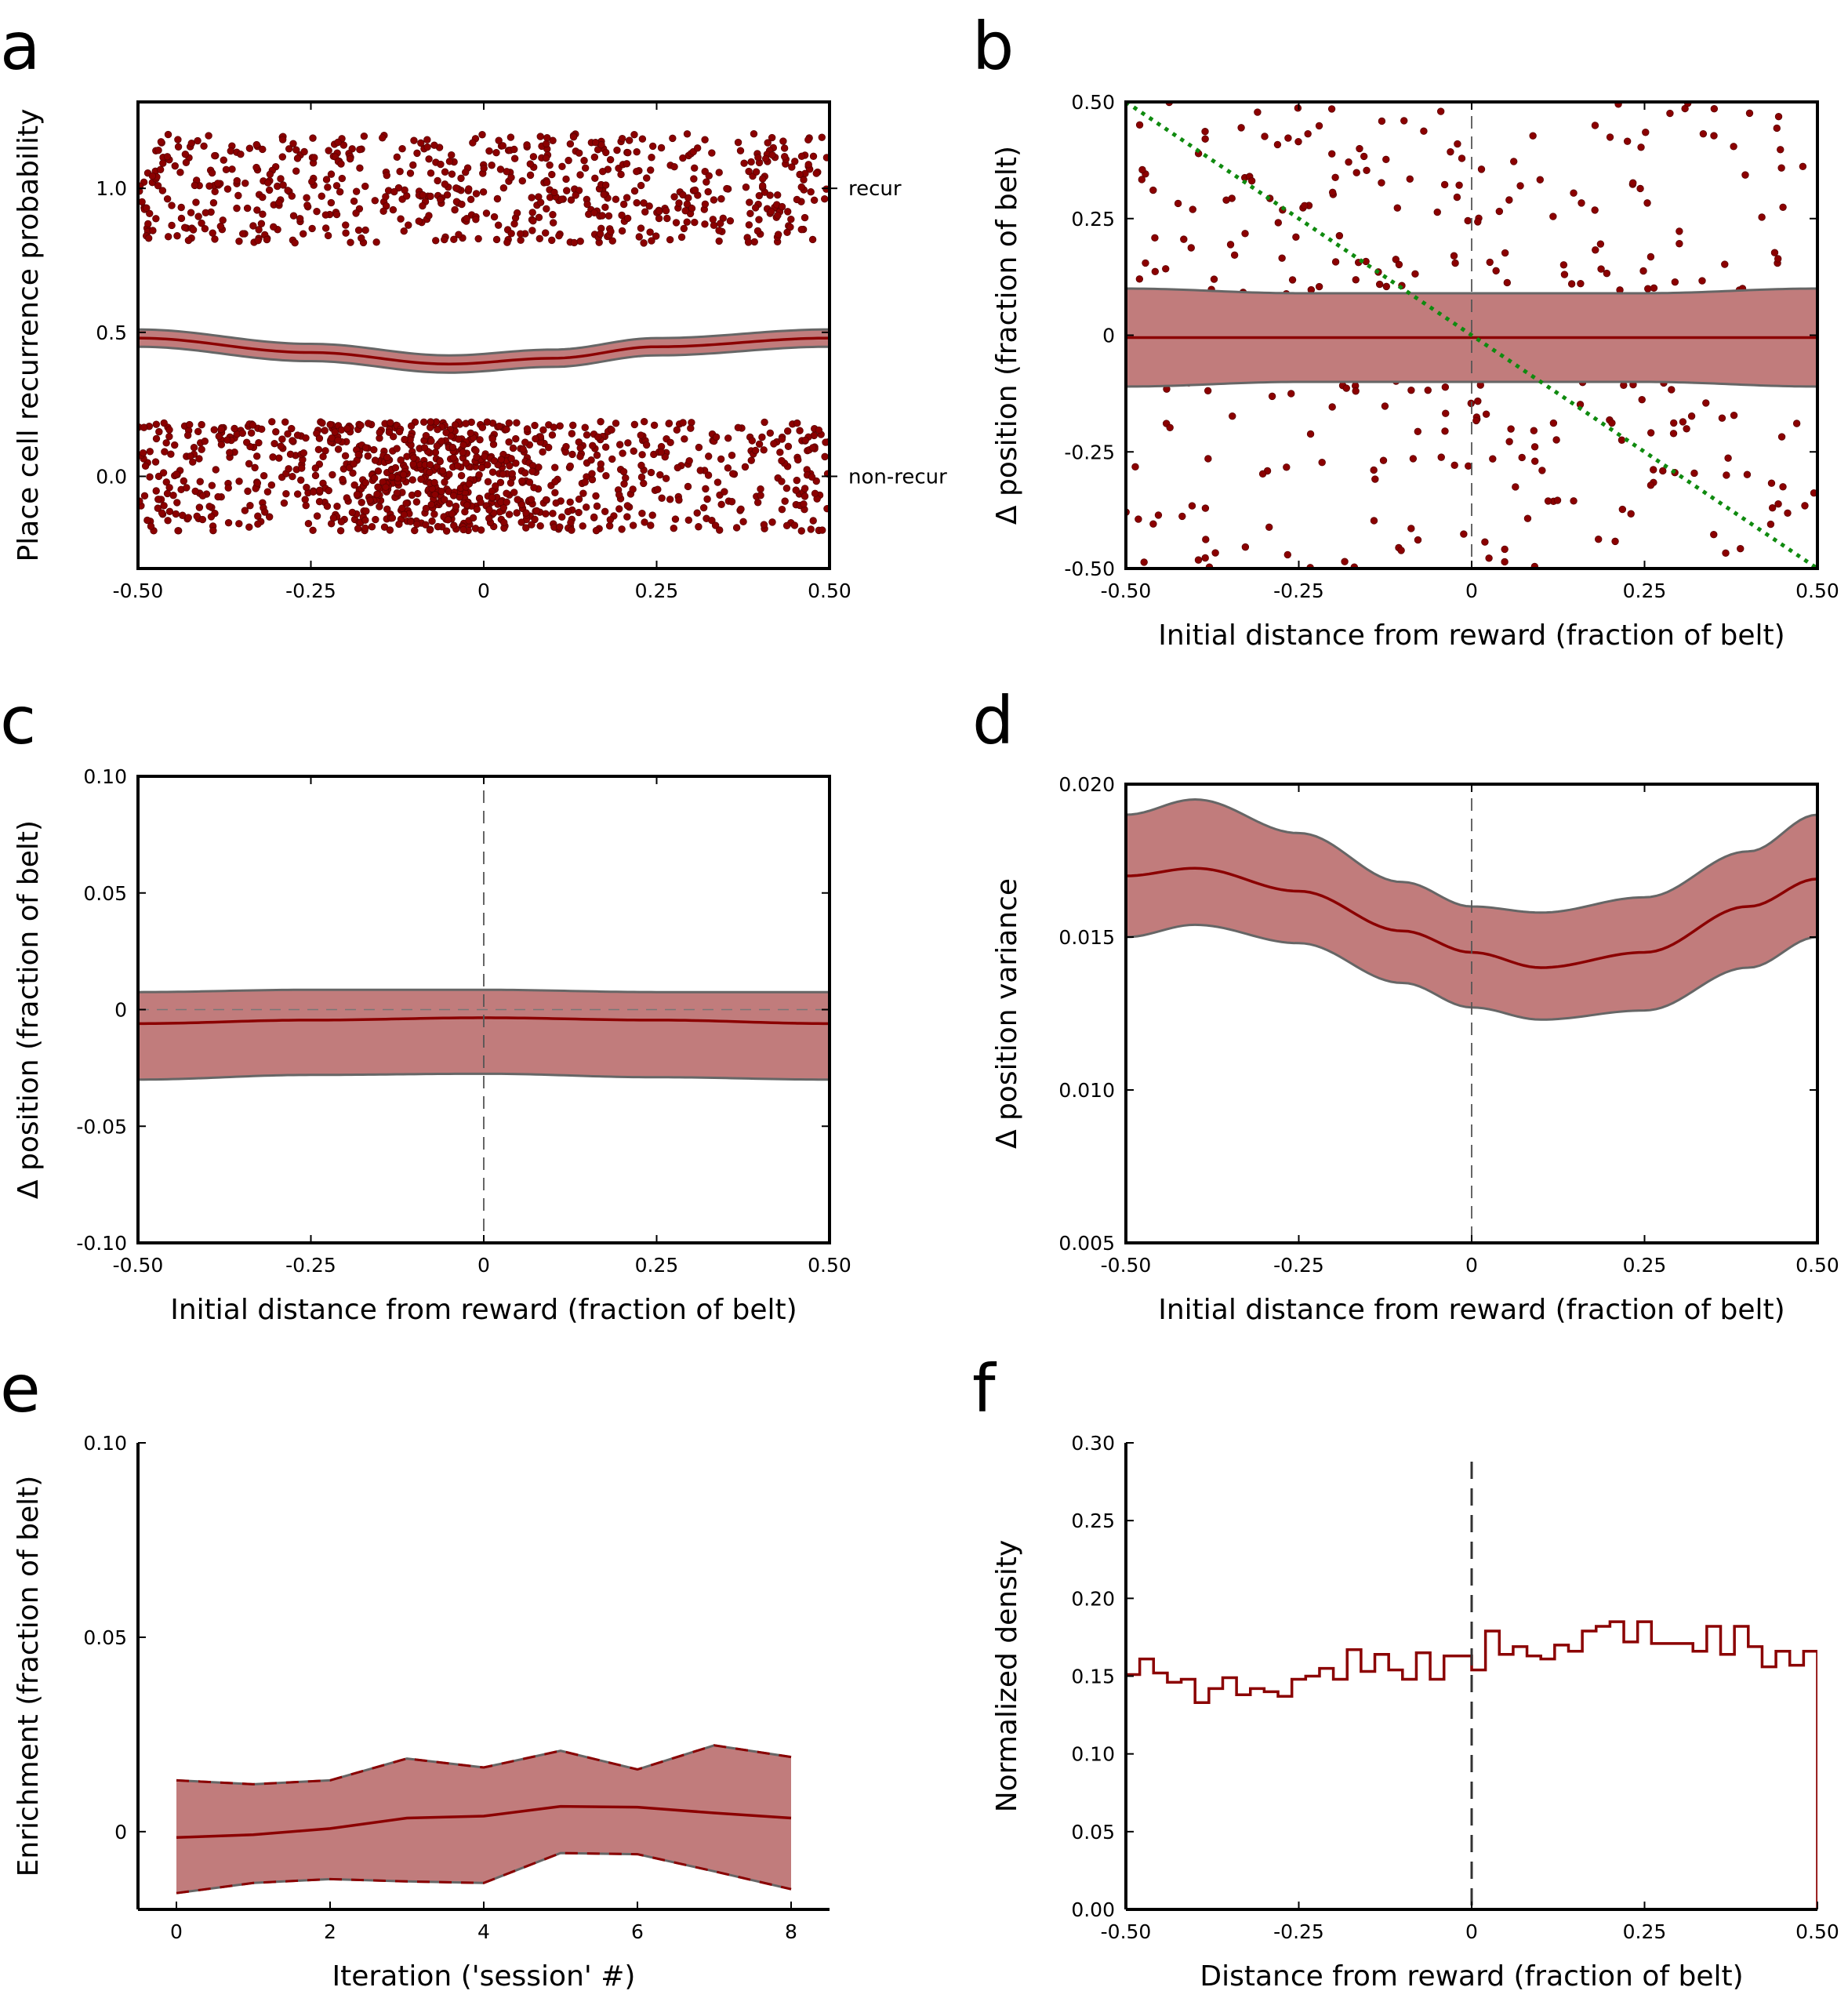  What do you see at coordinates (484, 1976) in the screenshot?
I see `x-axis-label: Iteration ('session' #)` at bounding box center [484, 1976].